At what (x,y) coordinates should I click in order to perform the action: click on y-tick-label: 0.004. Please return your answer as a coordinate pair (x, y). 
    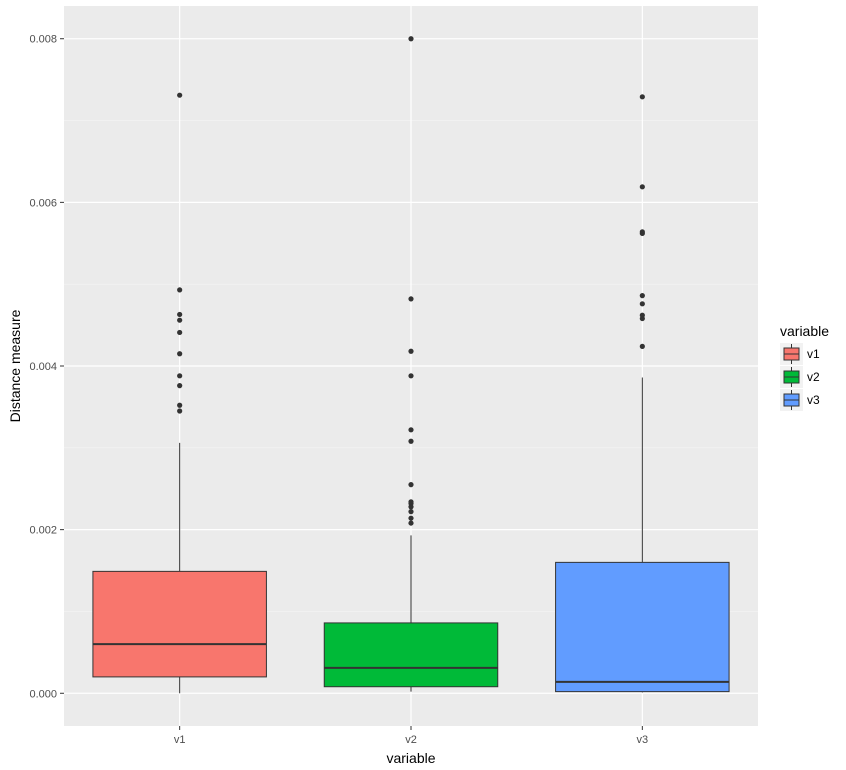
    Looking at the image, I should click on (43, 367).